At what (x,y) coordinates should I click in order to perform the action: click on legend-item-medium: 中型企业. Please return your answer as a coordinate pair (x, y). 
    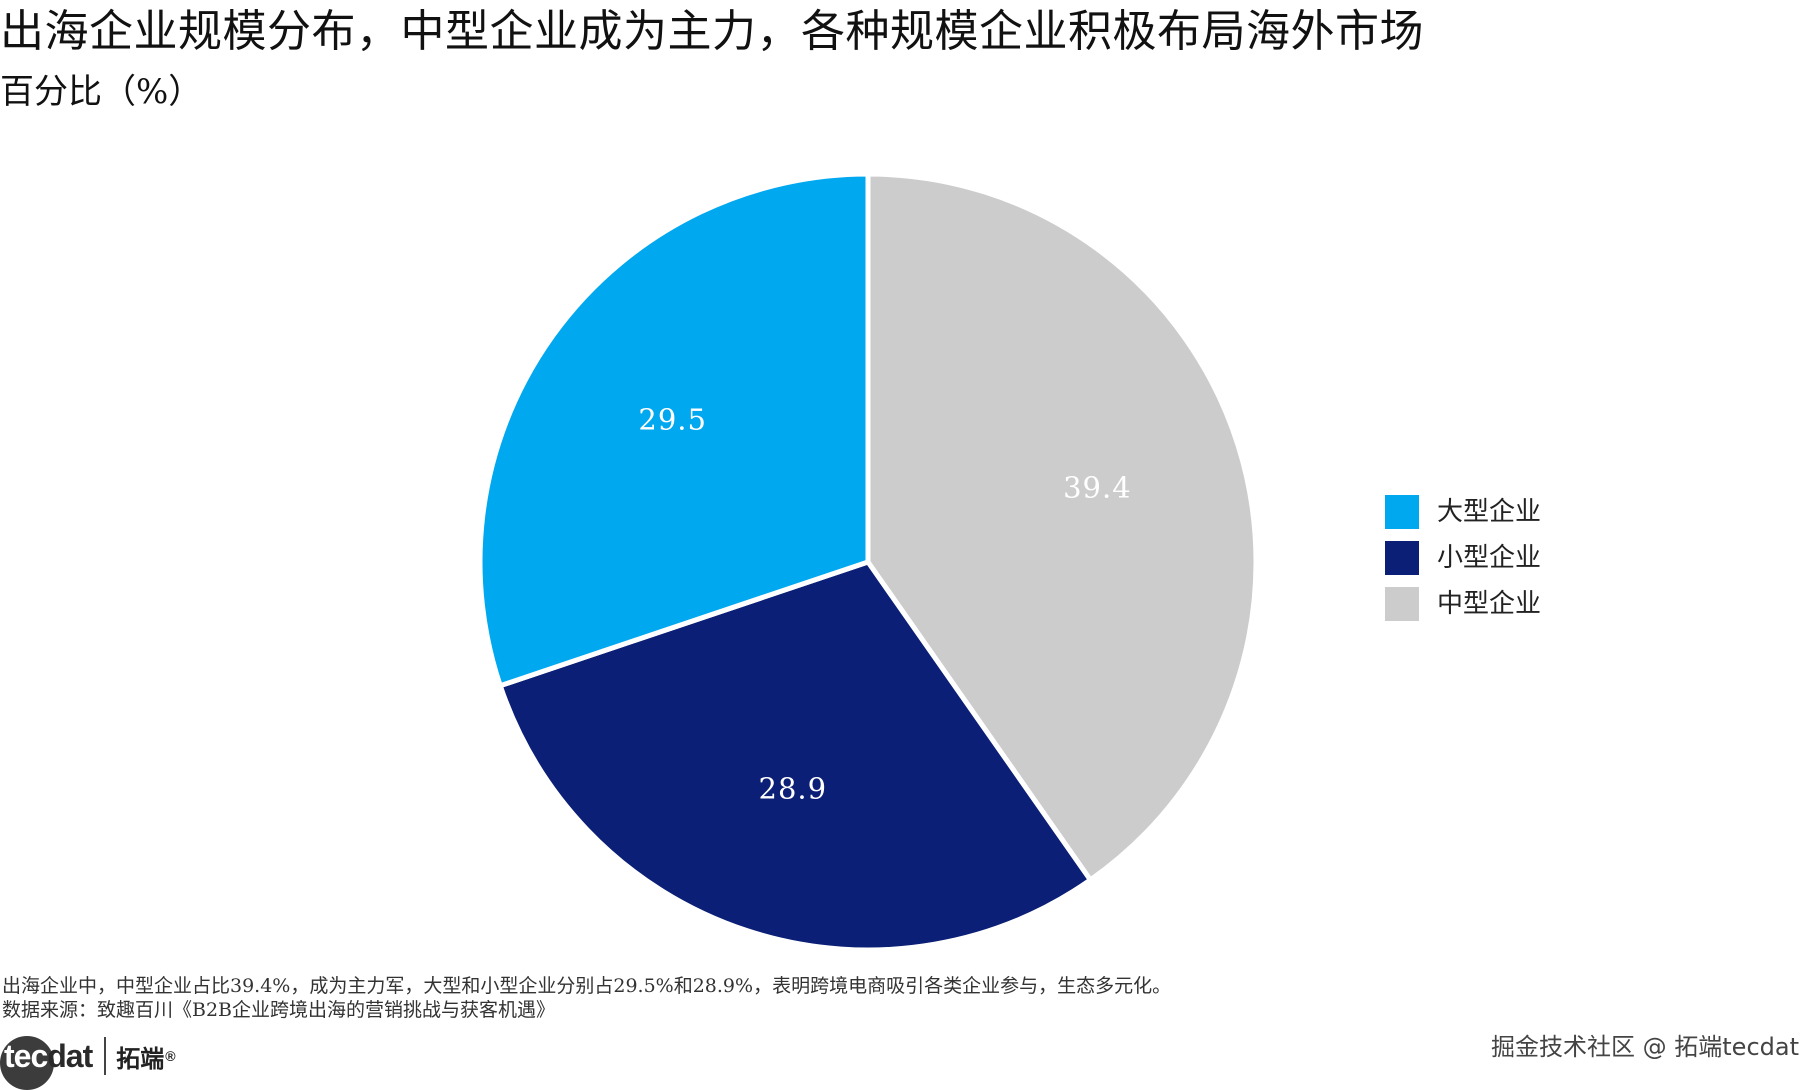
    Looking at the image, I should click on (1463, 604).